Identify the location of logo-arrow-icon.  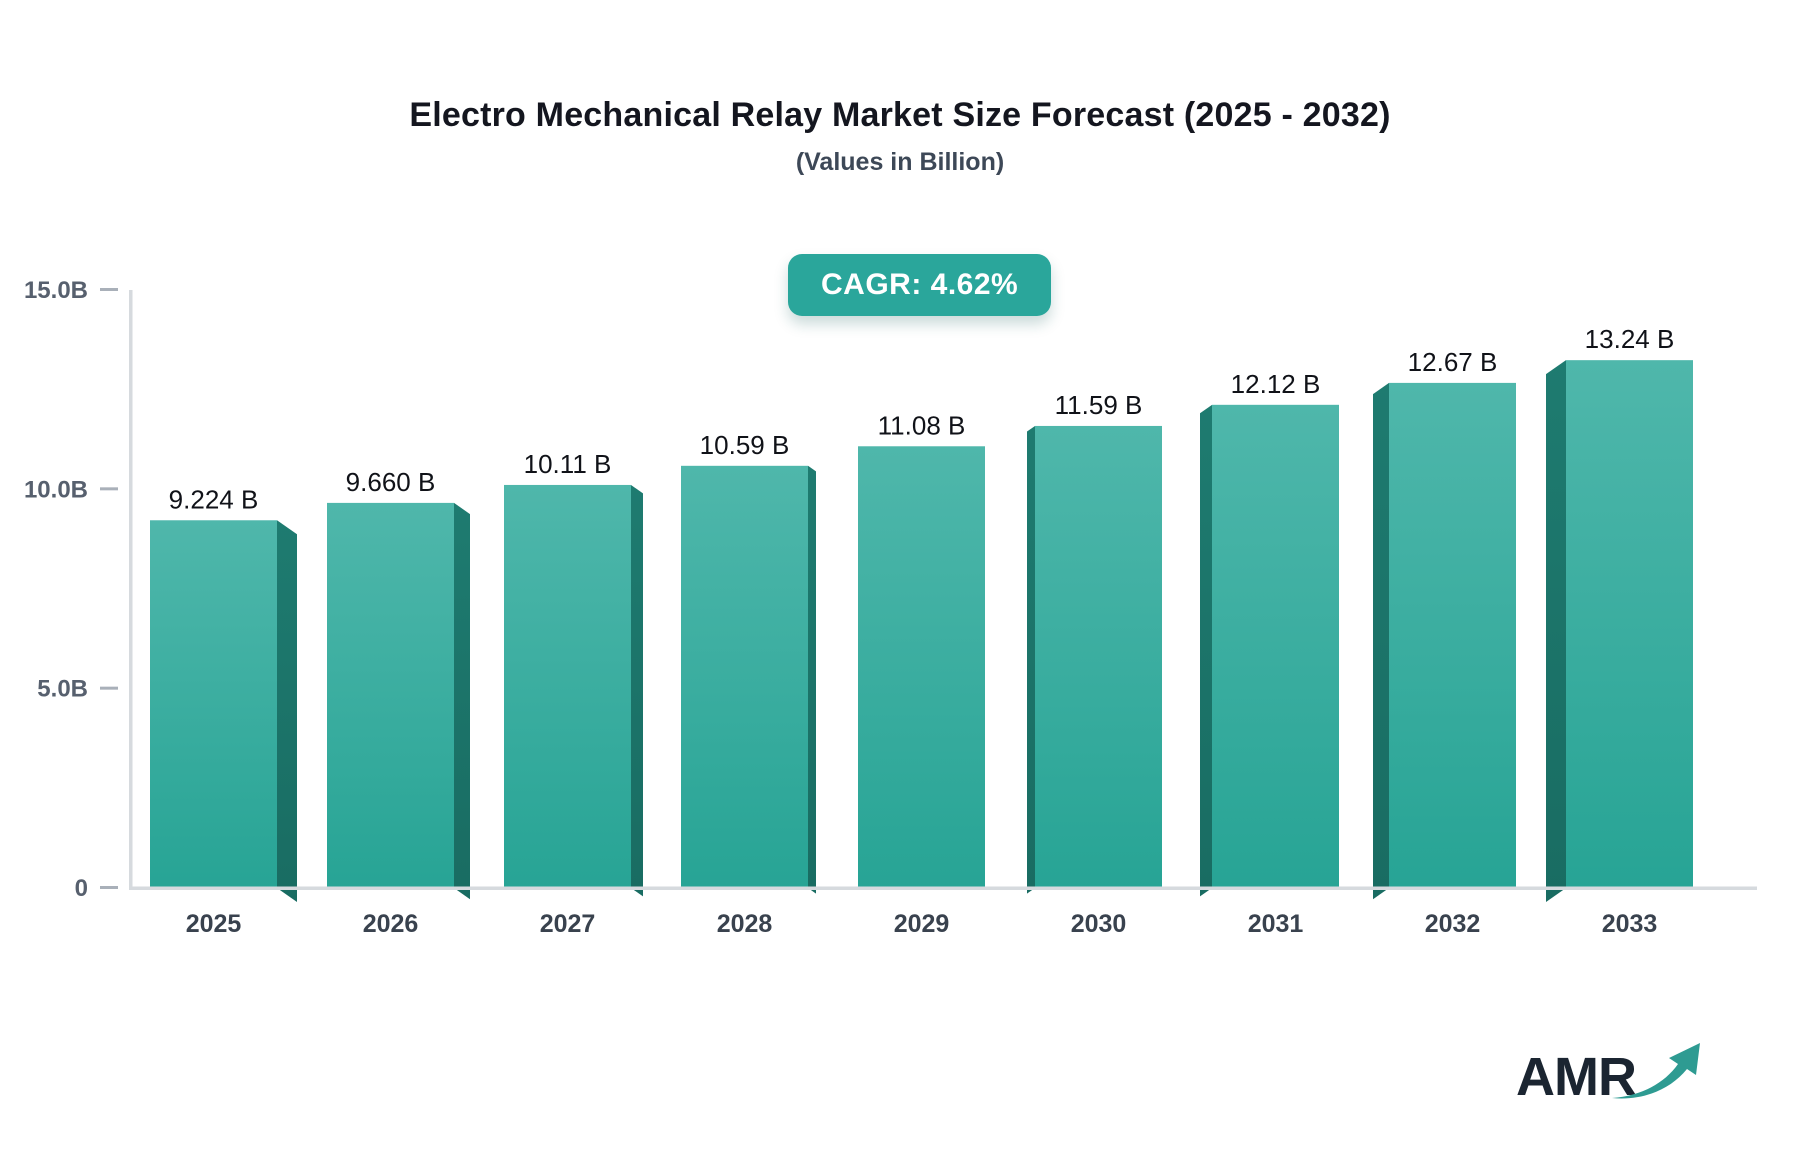
(1656, 1071).